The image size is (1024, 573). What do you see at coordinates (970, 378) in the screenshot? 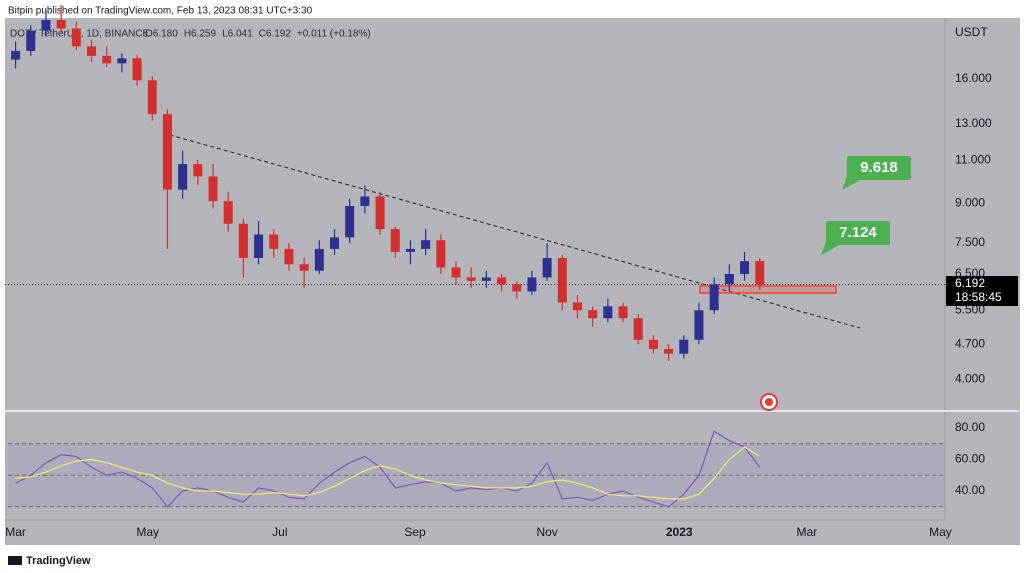
I see `y-tick-label: 4.000` at bounding box center [970, 378].